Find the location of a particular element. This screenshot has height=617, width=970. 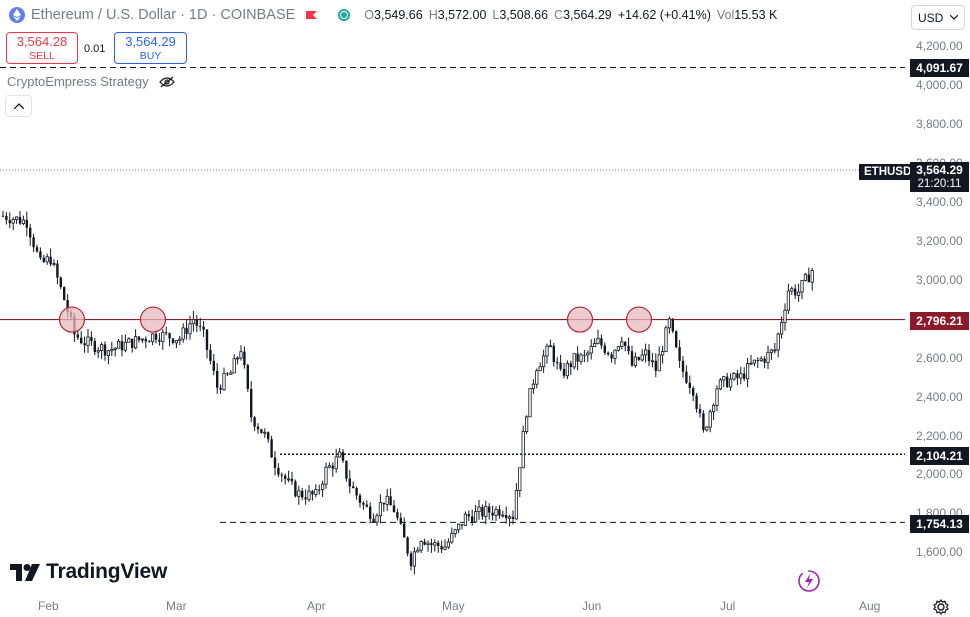

collapse-legend-button is located at coordinates (18, 106).